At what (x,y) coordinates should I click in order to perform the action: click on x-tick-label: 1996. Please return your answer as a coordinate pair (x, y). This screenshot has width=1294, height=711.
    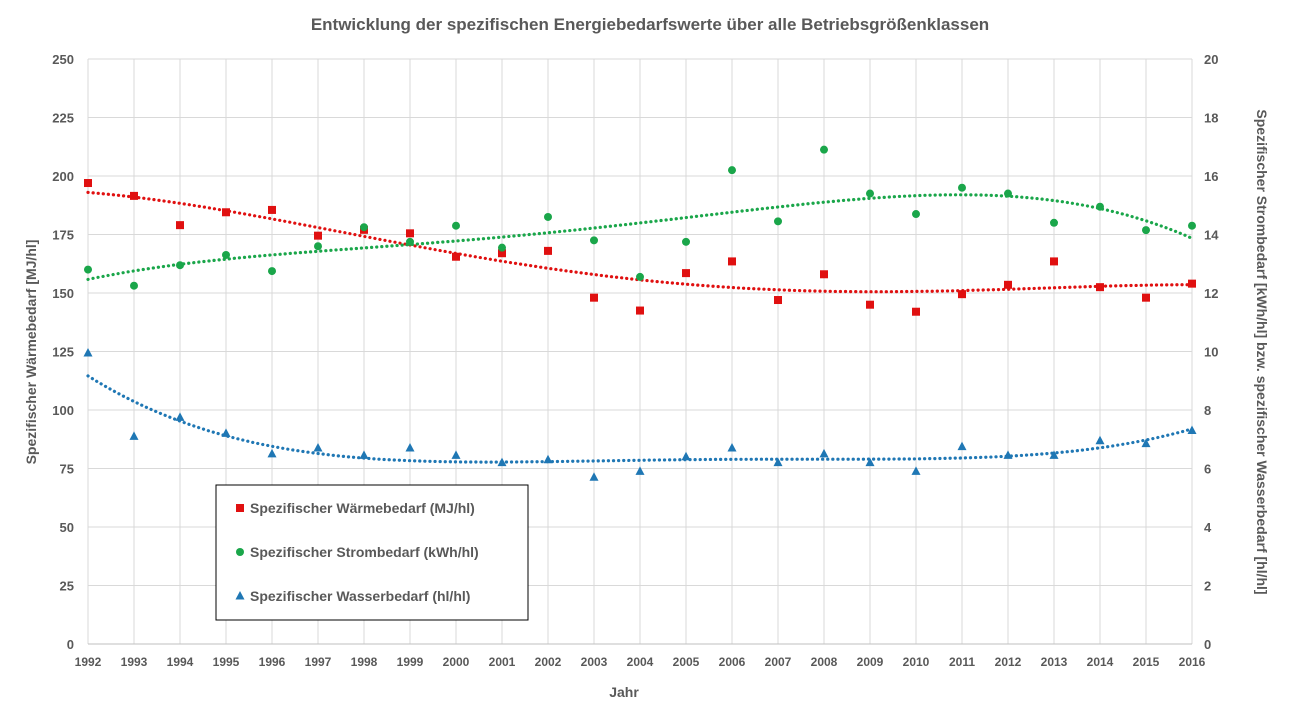
    Looking at the image, I should click on (272, 662).